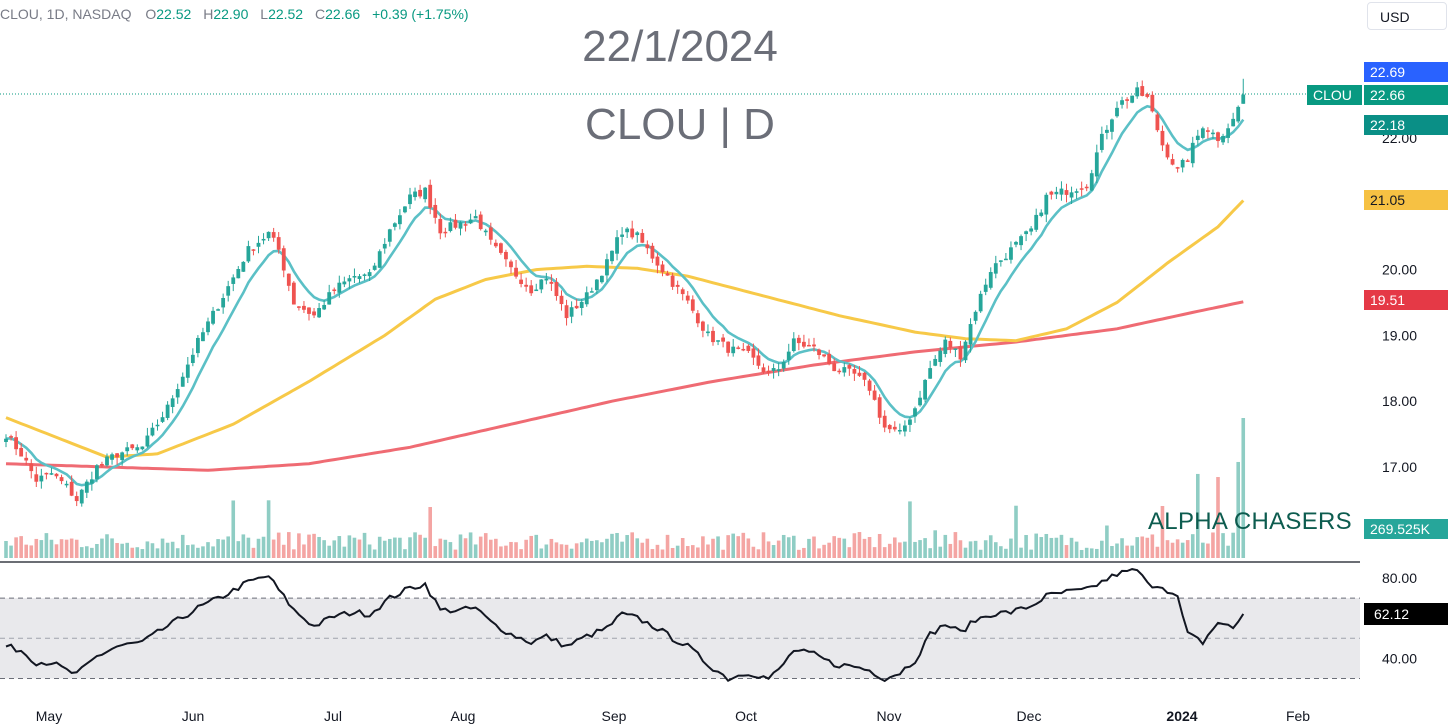 The image size is (1456, 727). Describe the element at coordinates (1407, 16) in the screenshot. I see `currency-button: USD` at that location.